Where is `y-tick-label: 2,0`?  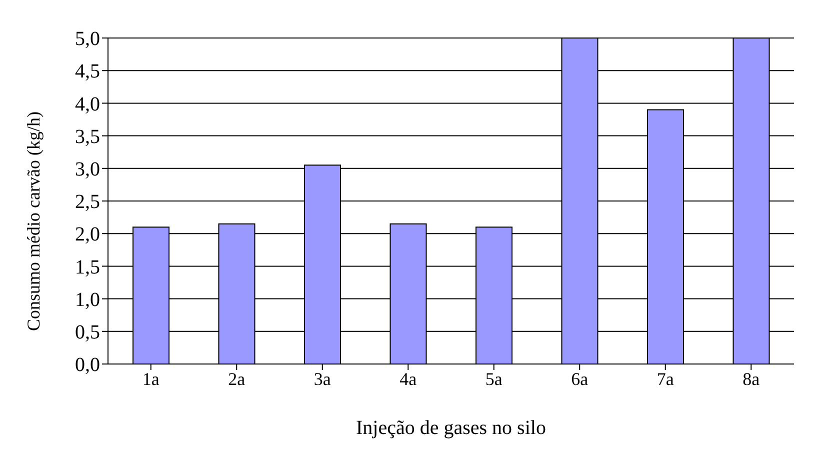 y-tick-label: 2,0 is located at coordinates (87, 235).